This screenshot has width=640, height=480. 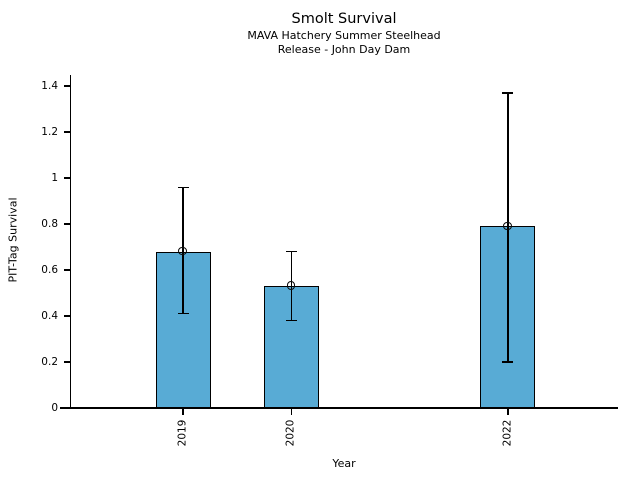 I want to click on y-axis-line, so click(x=71, y=241).